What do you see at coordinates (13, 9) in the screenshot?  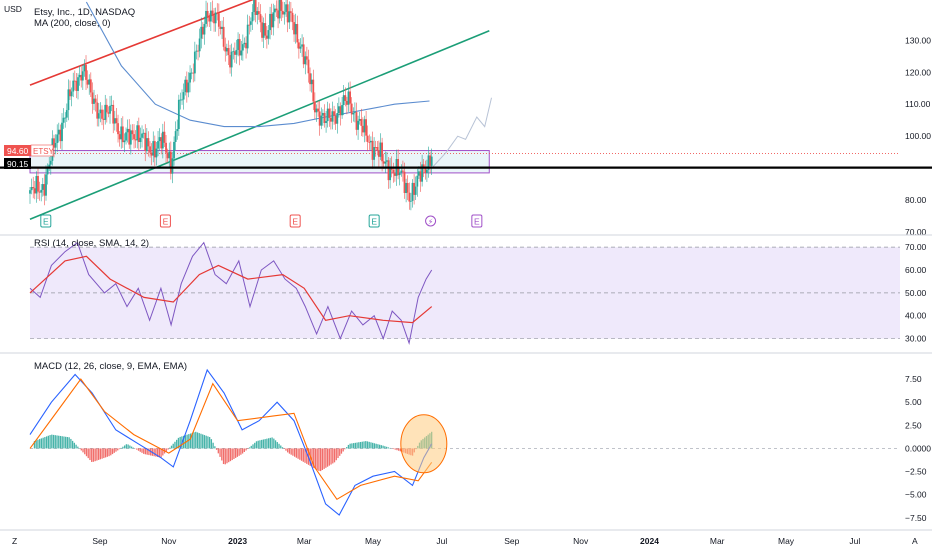 I see `currency-label: USD` at bounding box center [13, 9].